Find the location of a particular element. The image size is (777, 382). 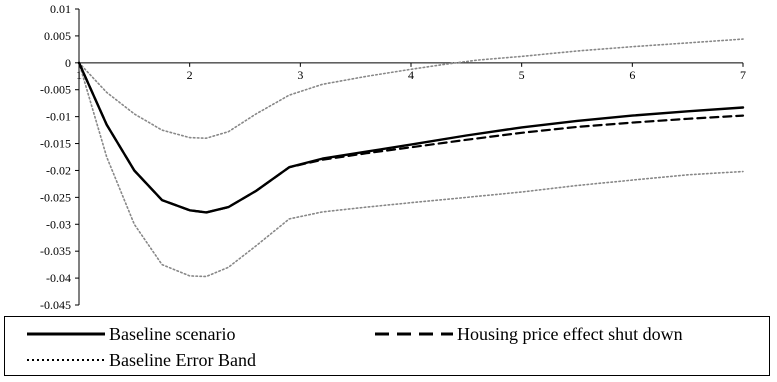

x-tick-label: 6 is located at coordinates (632, 75).